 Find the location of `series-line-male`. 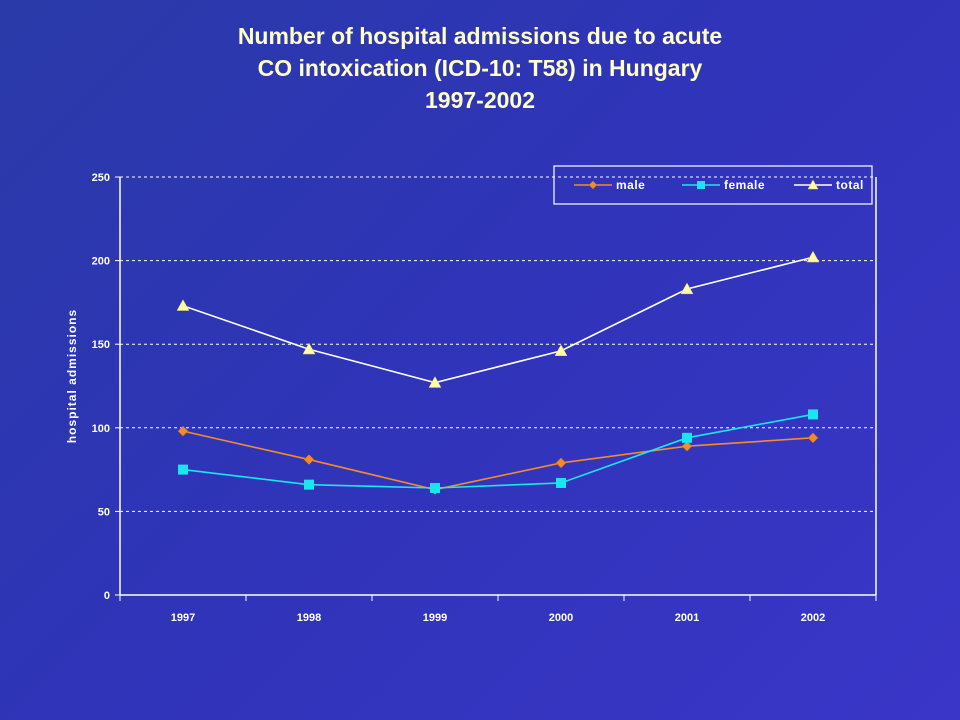

series-line-male is located at coordinates (498, 460).